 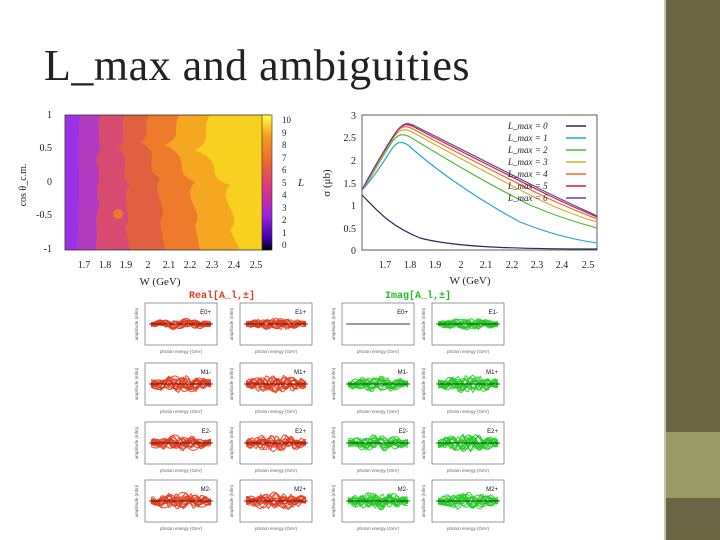 I want to click on multipole-panel: M1- photon energy (GeV) amplitude (mfm), so click(x=176, y=388).